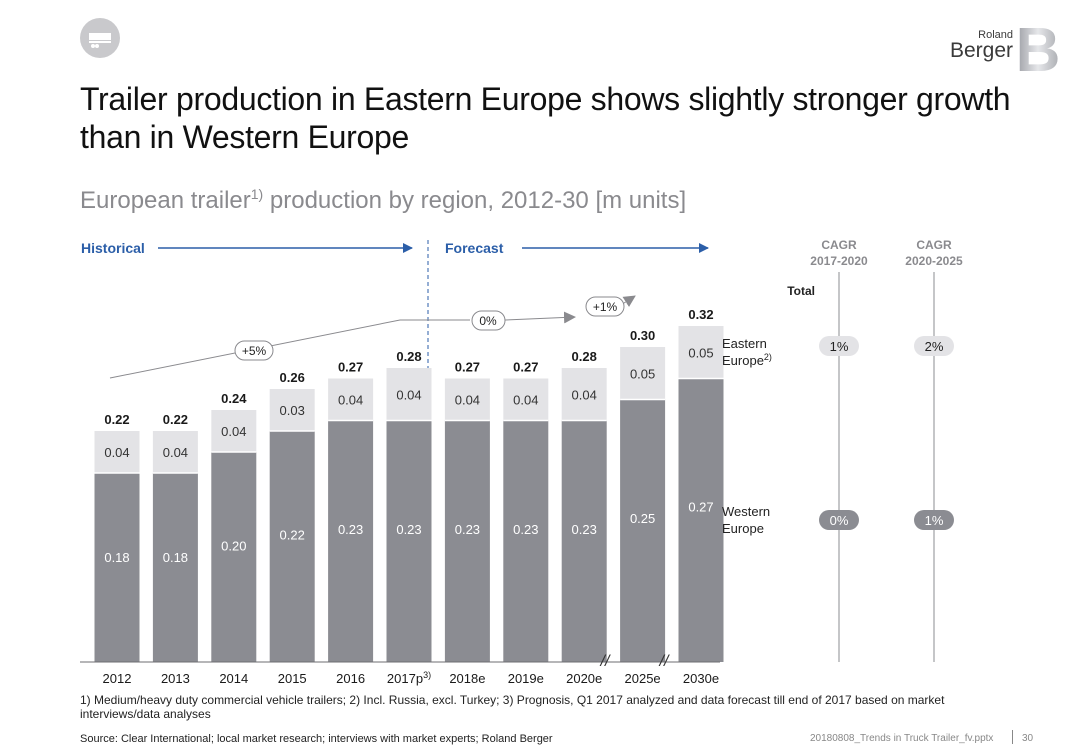 This screenshot has width=1080, height=748. Describe the element at coordinates (292, 377) in the screenshot. I see `total-label-2015: 0.26` at that location.